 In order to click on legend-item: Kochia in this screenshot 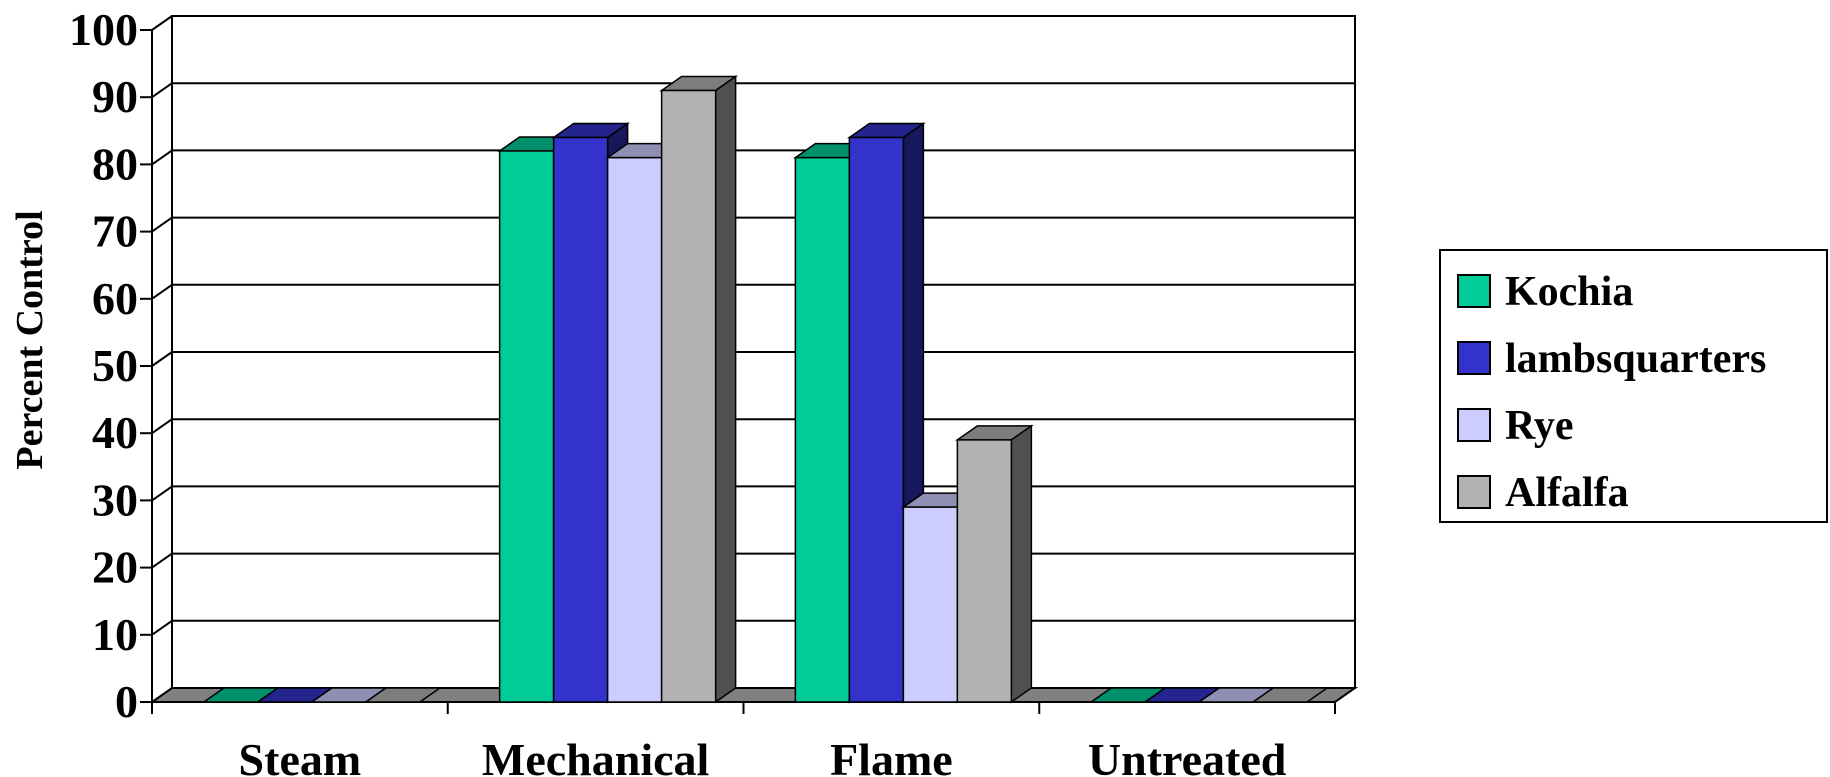, I will do `click(1545, 292)`.